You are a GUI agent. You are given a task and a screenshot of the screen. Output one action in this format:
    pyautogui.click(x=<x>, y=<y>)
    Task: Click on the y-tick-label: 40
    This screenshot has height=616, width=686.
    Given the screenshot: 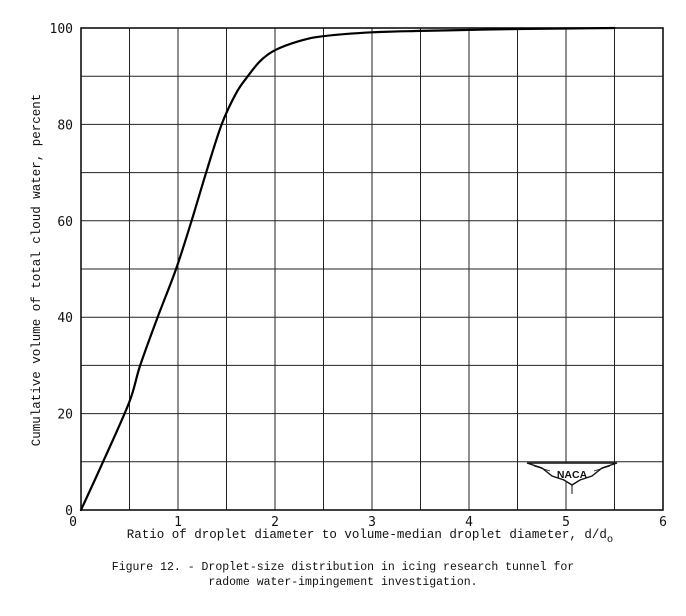 What is the action you would take?
    pyautogui.click(x=65, y=318)
    